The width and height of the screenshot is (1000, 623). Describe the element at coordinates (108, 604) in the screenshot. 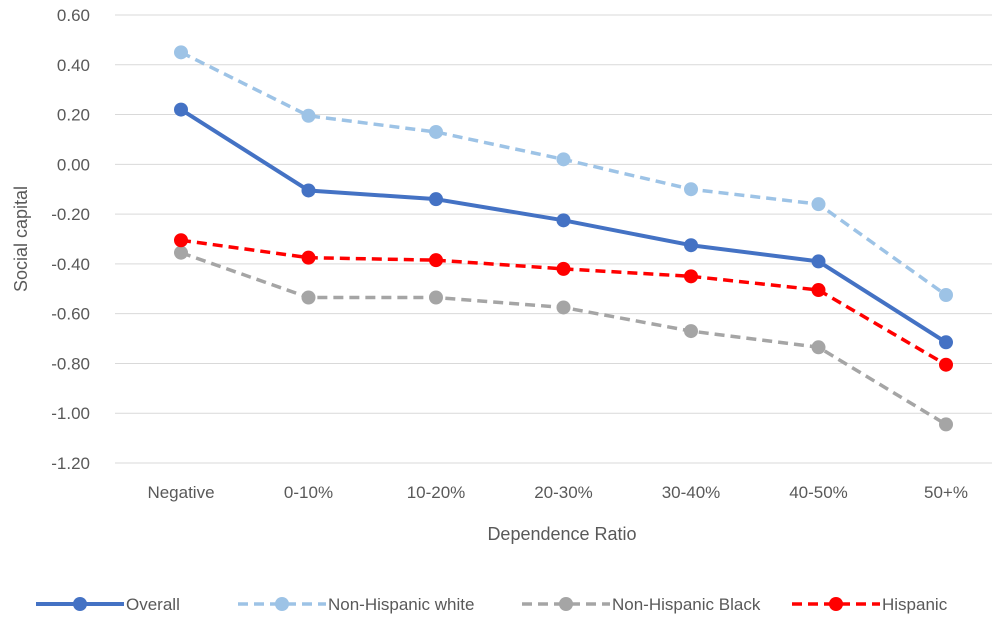

I see `legend-item: Overall` at that location.